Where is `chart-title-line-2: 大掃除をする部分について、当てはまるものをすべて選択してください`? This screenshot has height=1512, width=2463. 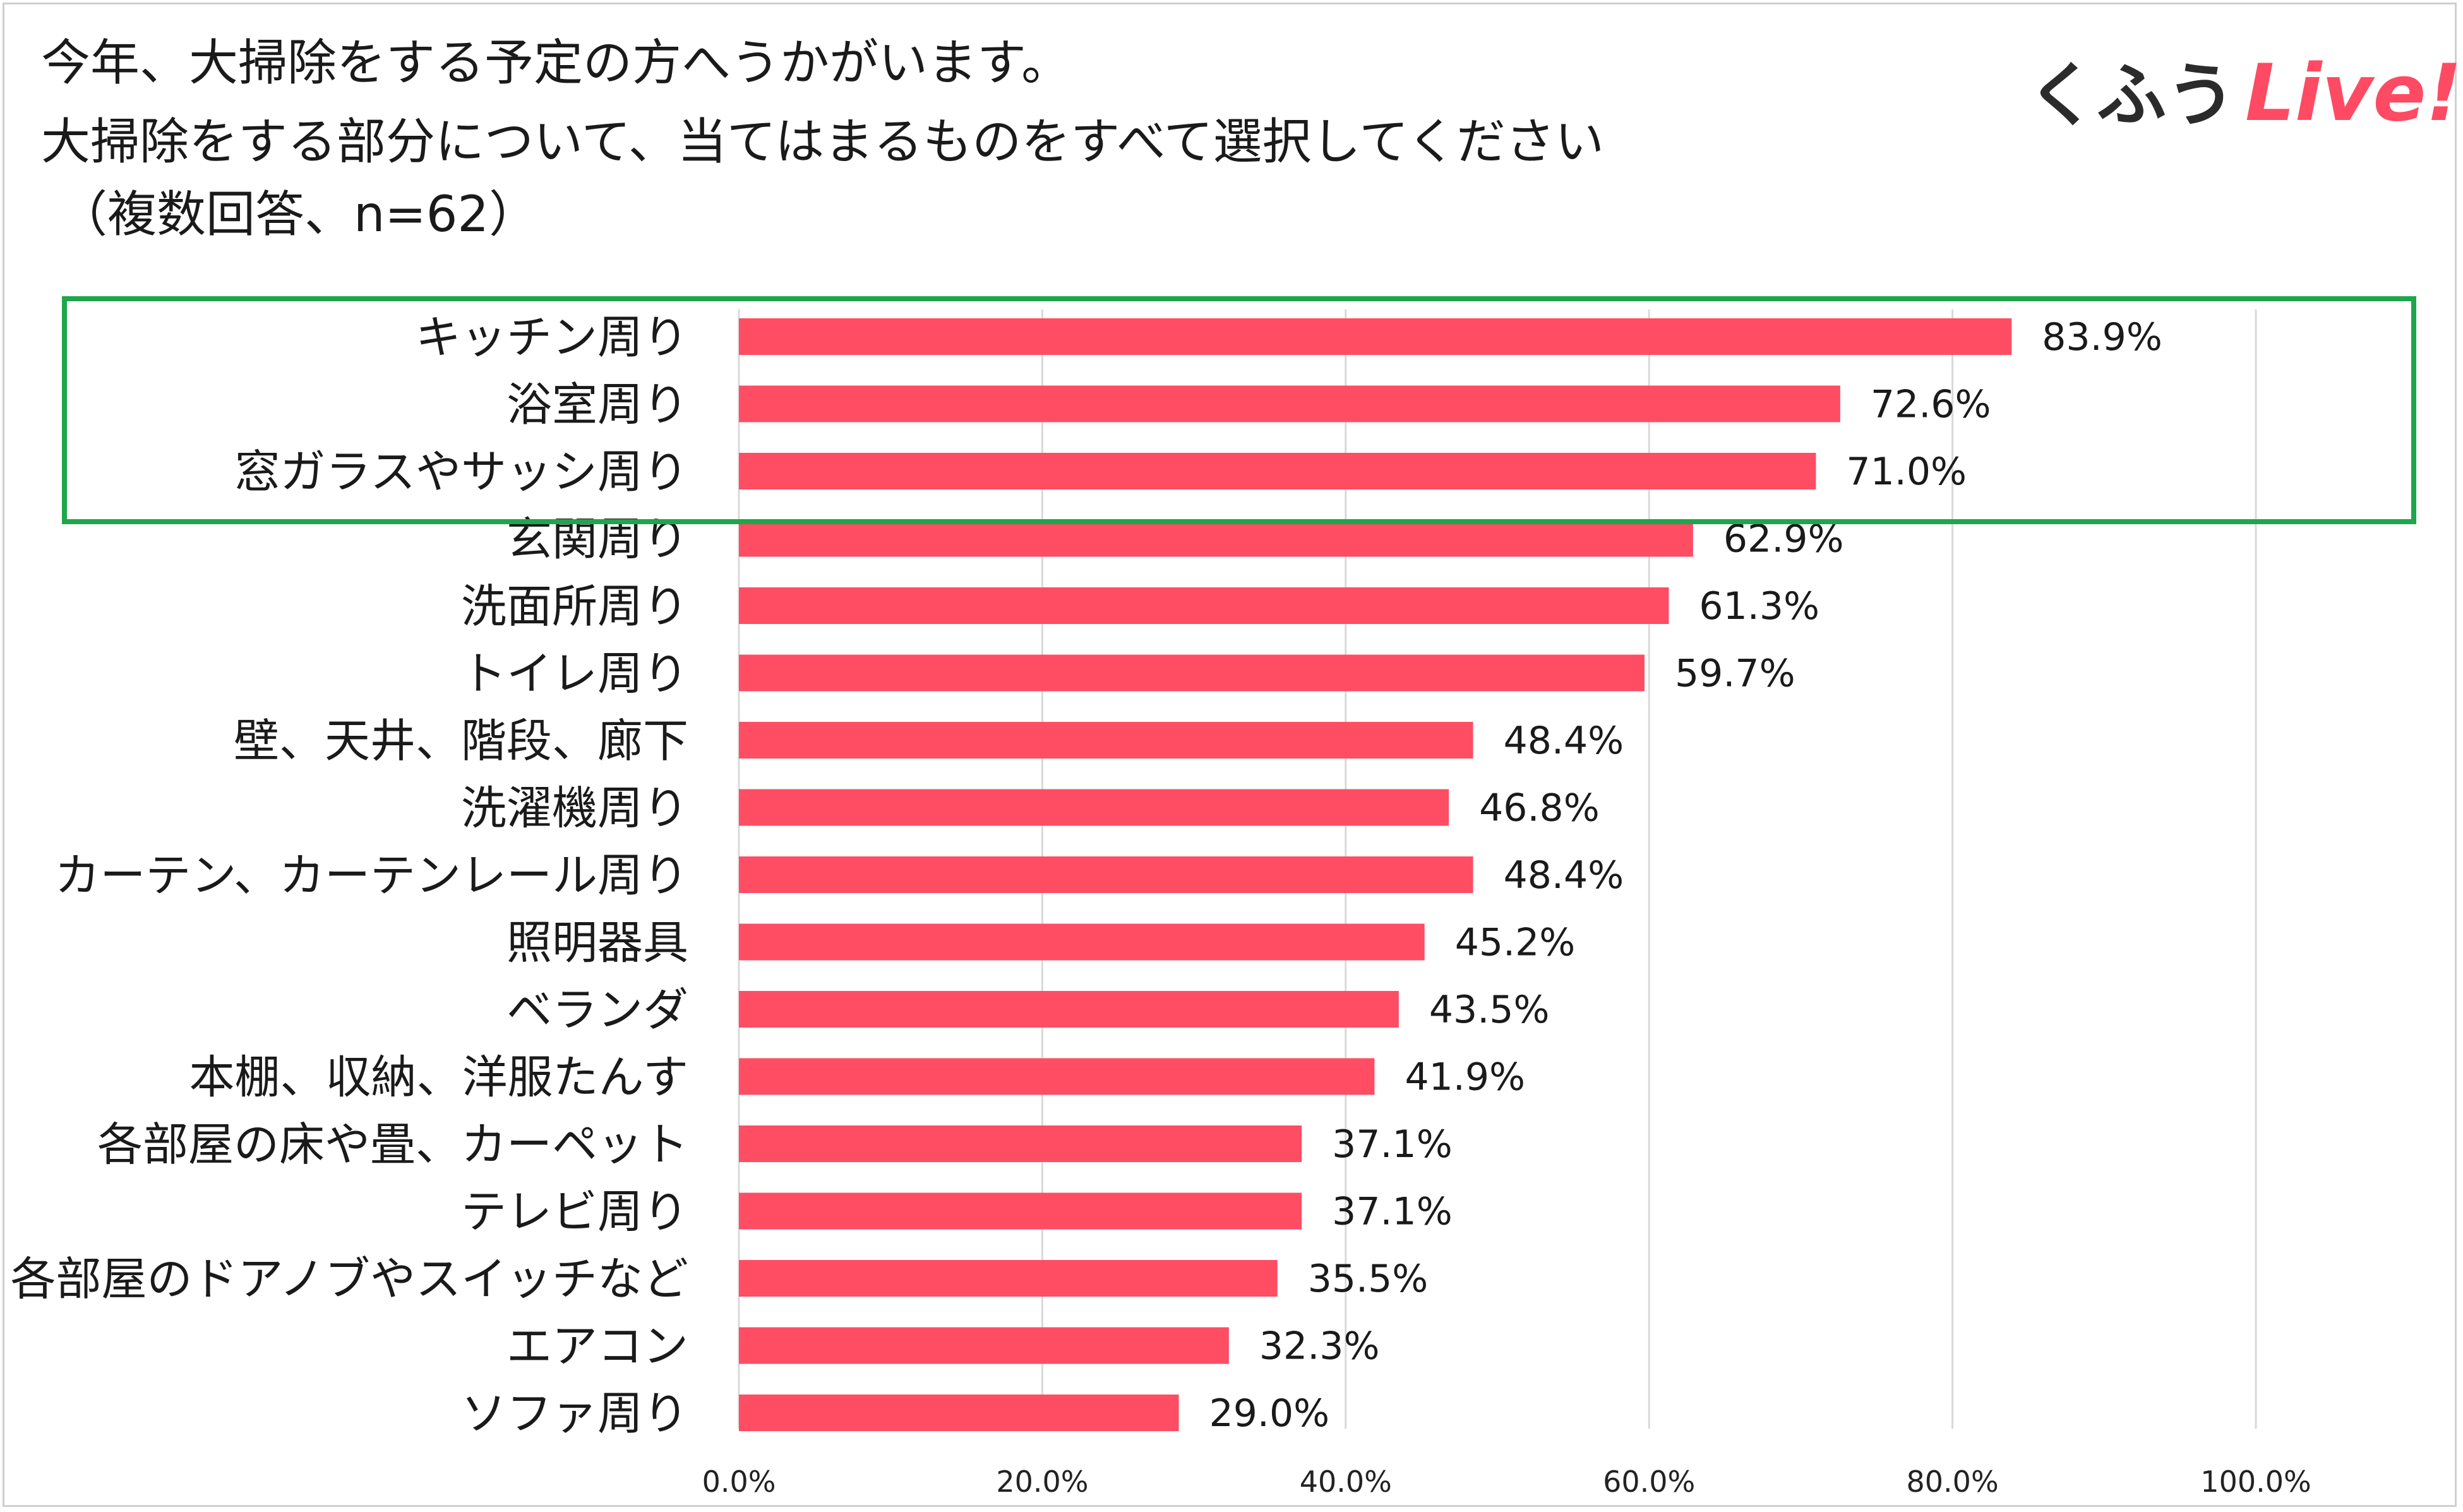 chart-title-line-2: 大掃除をする部分について、当てはまるものをすべて選択してください is located at coordinates (822, 142).